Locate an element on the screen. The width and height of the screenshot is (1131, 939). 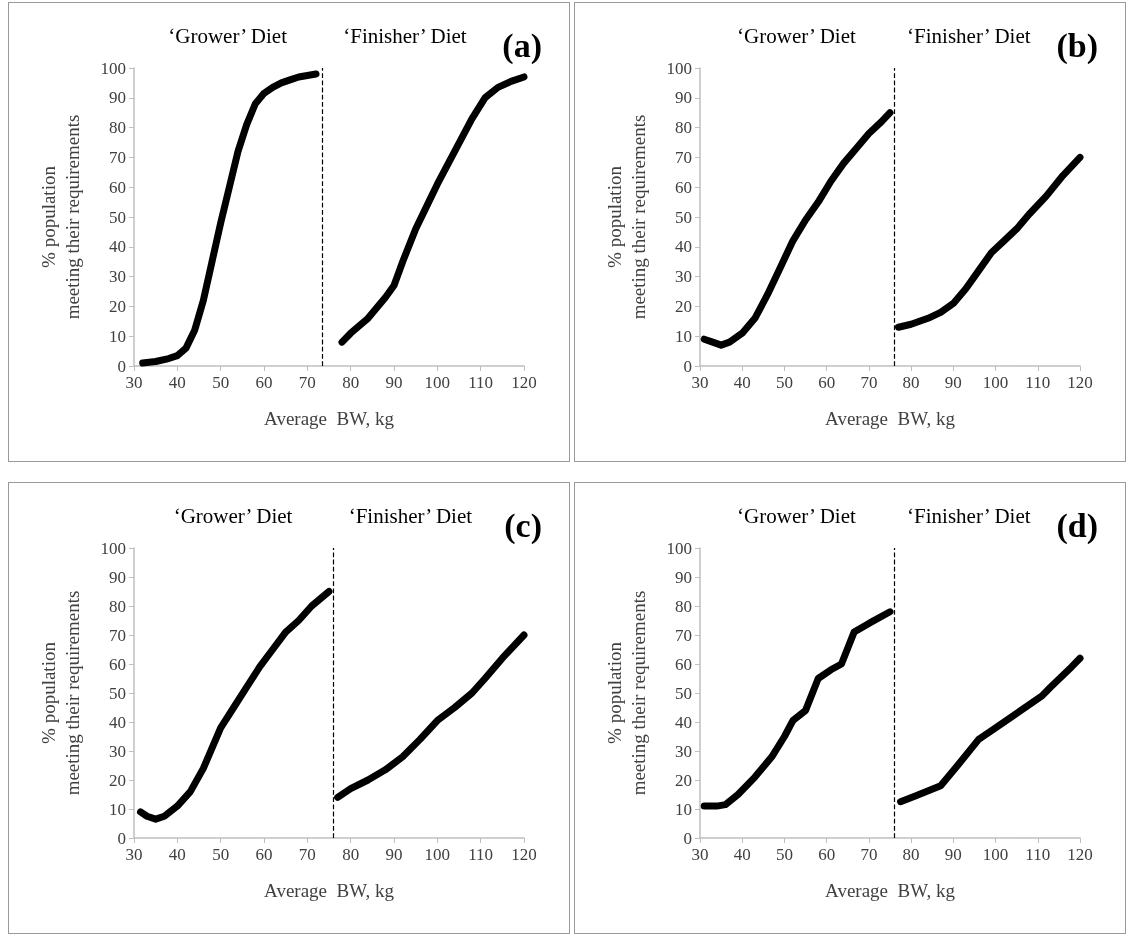
chart-title: (a) is located at coordinates (522, 45).